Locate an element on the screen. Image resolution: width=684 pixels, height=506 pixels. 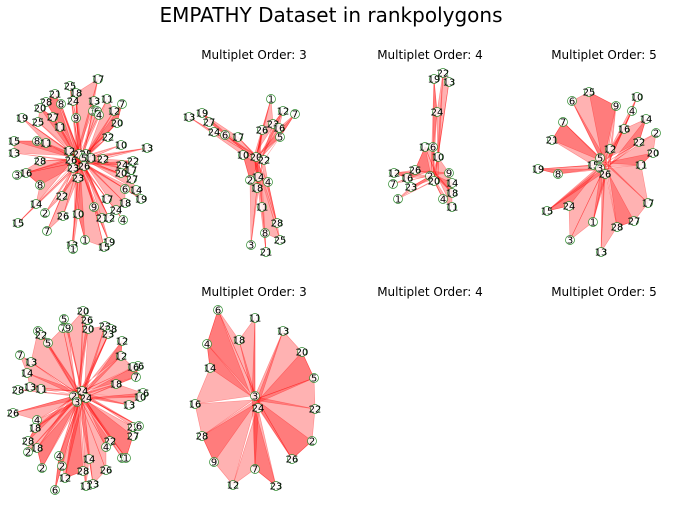
node-21: 21 is located at coordinates (266, 253).